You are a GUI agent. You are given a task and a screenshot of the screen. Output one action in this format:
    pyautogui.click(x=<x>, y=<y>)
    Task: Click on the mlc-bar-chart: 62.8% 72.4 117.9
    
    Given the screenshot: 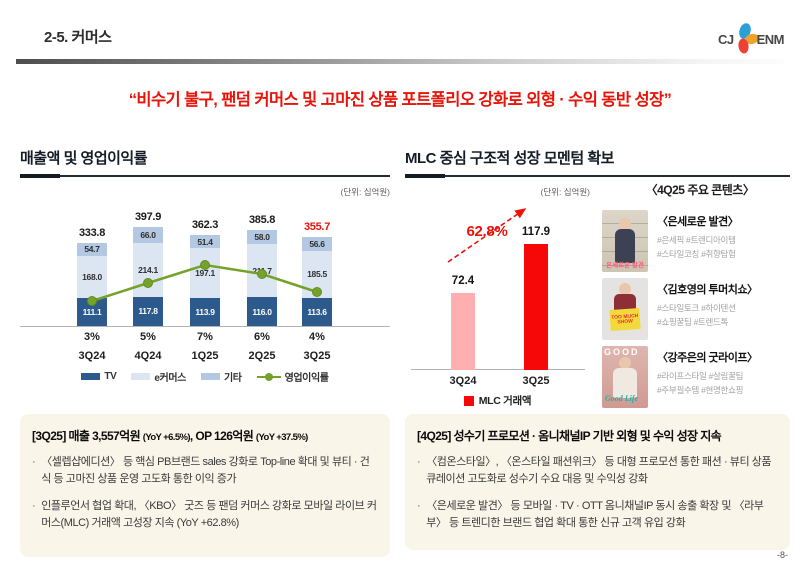 What is the action you would take?
    pyautogui.click(x=497, y=275)
    